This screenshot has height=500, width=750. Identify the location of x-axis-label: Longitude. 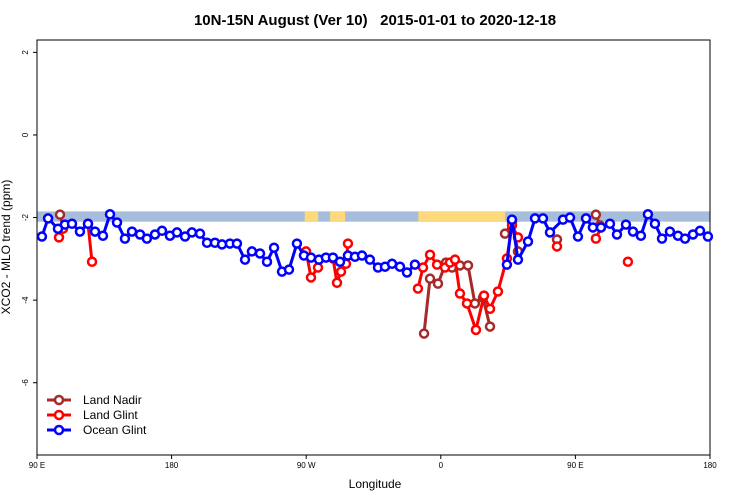
(375, 484).